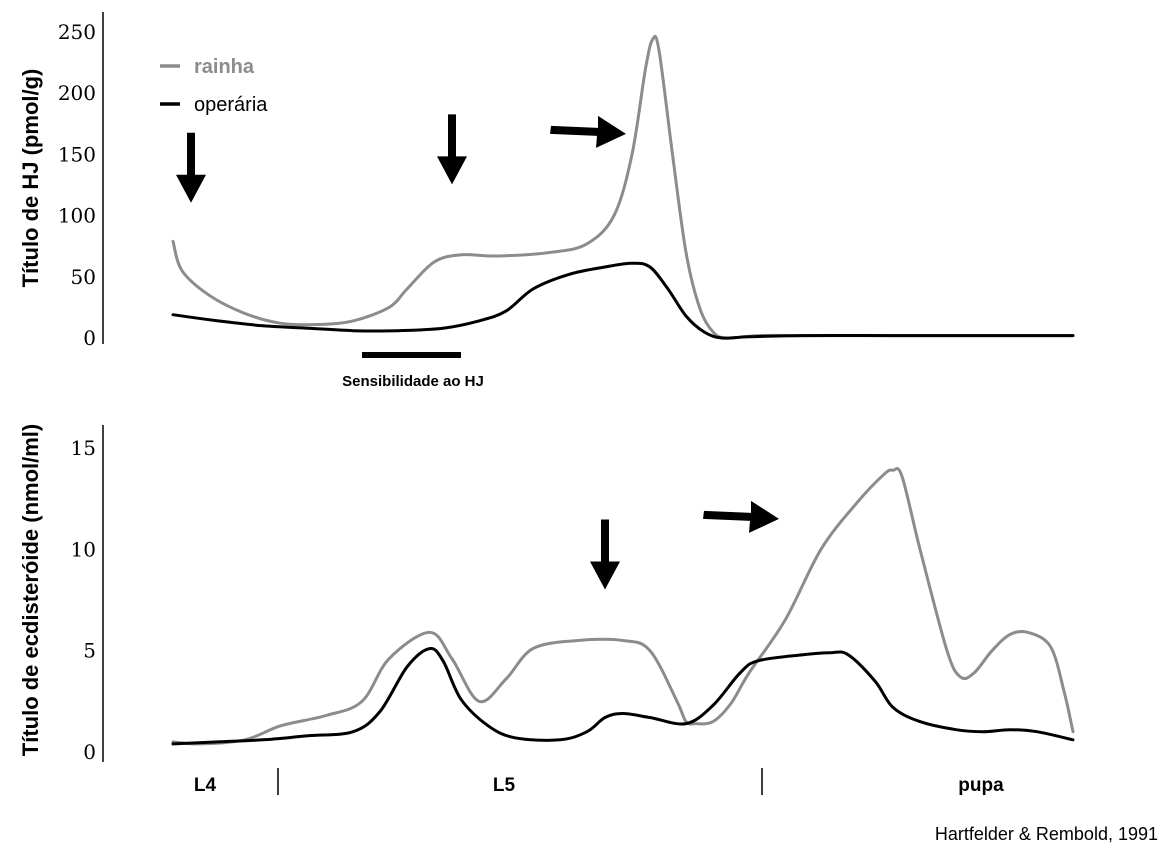 This screenshot has width=1166, height=858. What do you see at coordinates (981, 785) in the screenshot?
I see `stage-label-pupa: pupa` at bounding box center [981, 785].